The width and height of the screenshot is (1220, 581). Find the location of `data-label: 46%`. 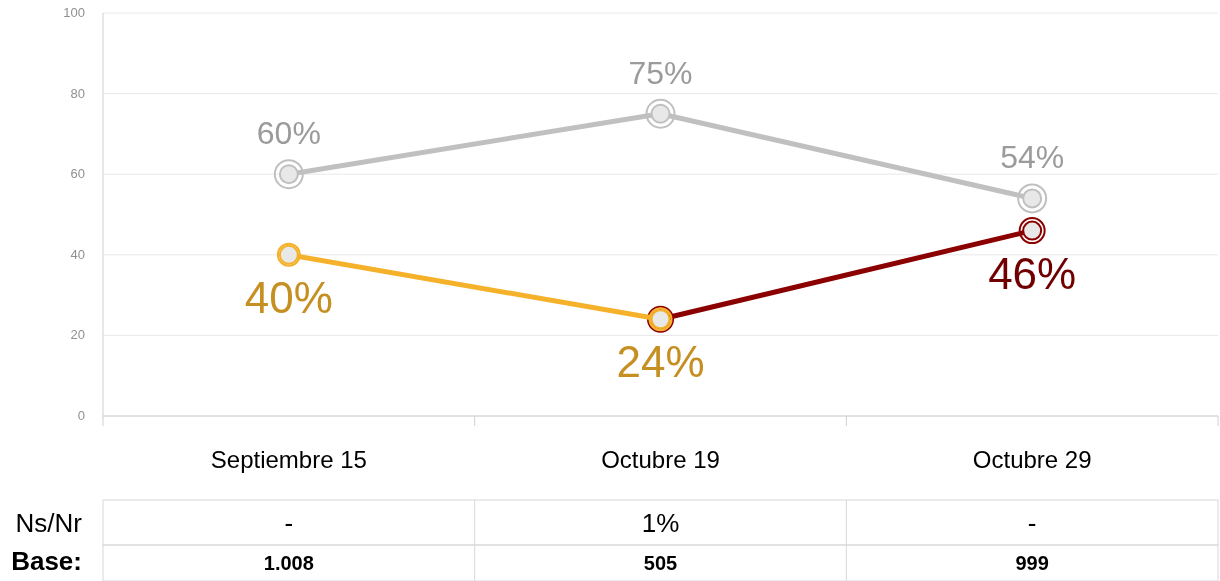

data-label: 46% is located at coordinates (1032, 273).